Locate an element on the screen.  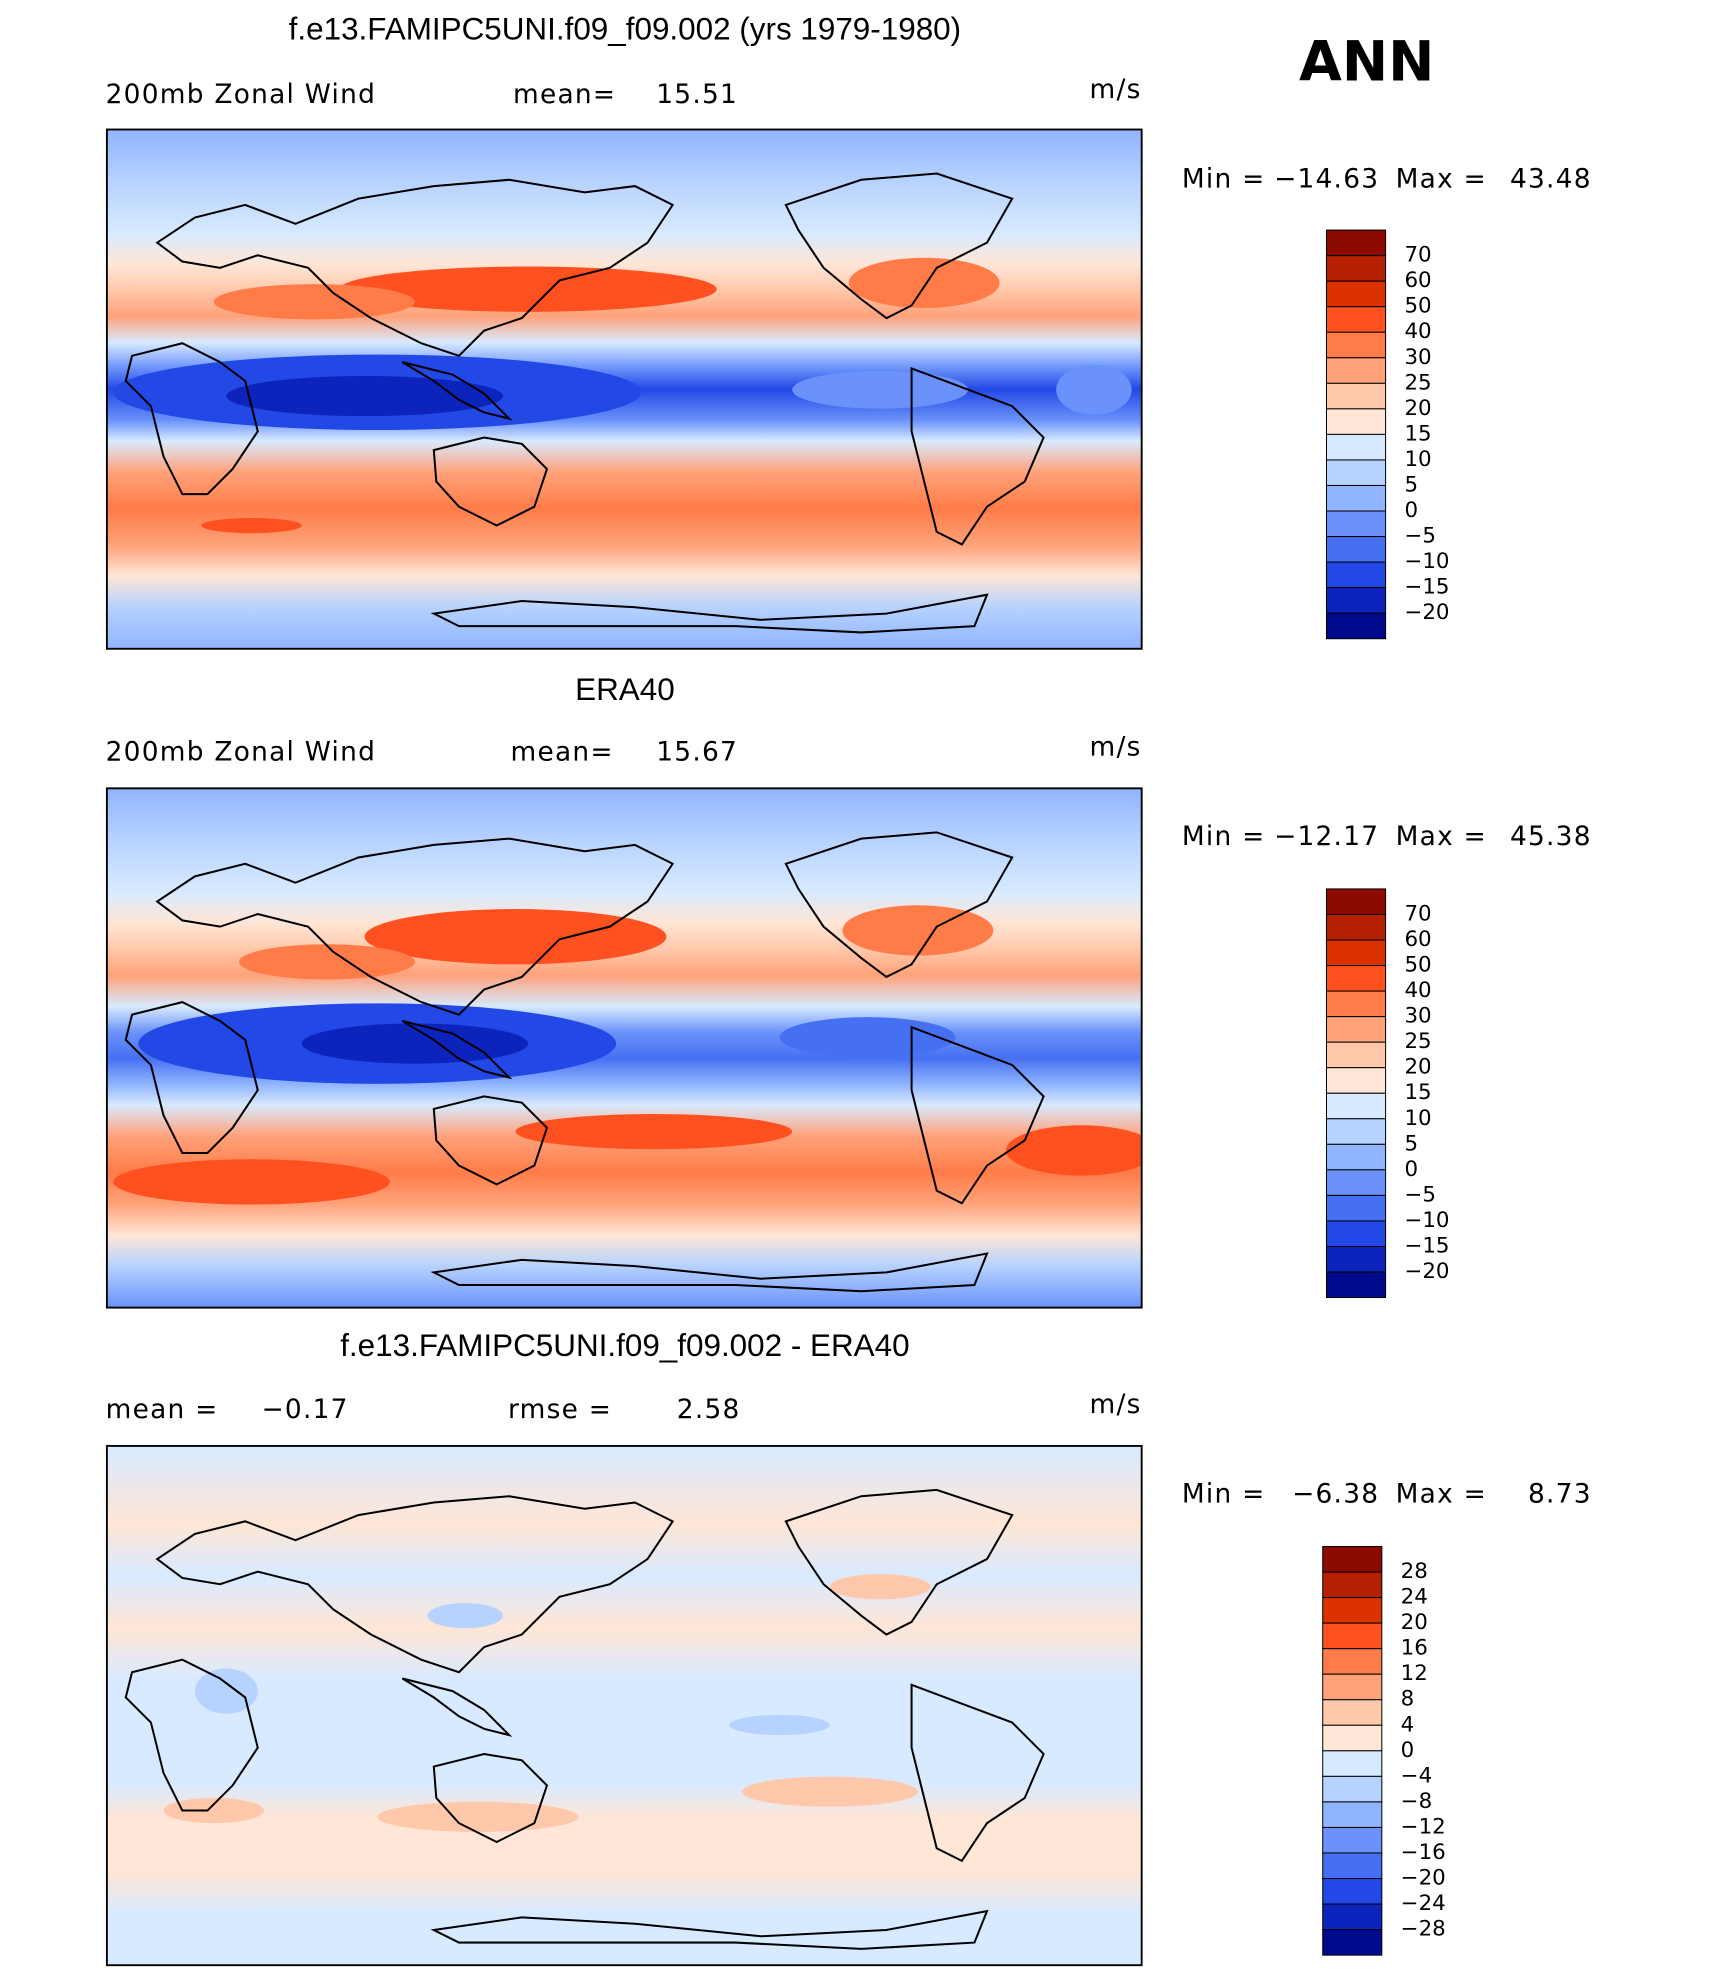
colorbar-label: 60 is located at coordinates (1417, 280).